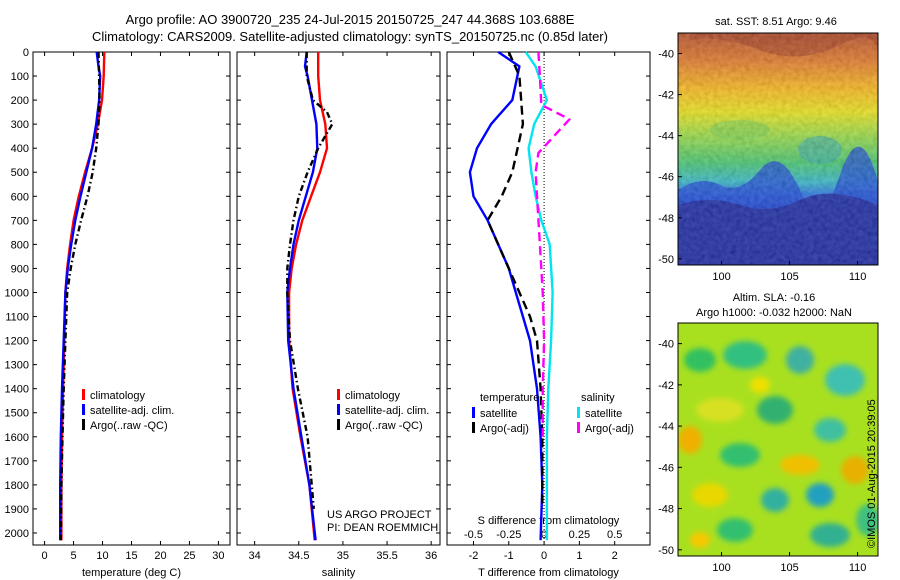 This screenshot has height=580, width=900. What do you see at coordinates (789, 277) in the screenshot?
I see `sst-map-xtick-label: 105` at bounding box center [789, 277].